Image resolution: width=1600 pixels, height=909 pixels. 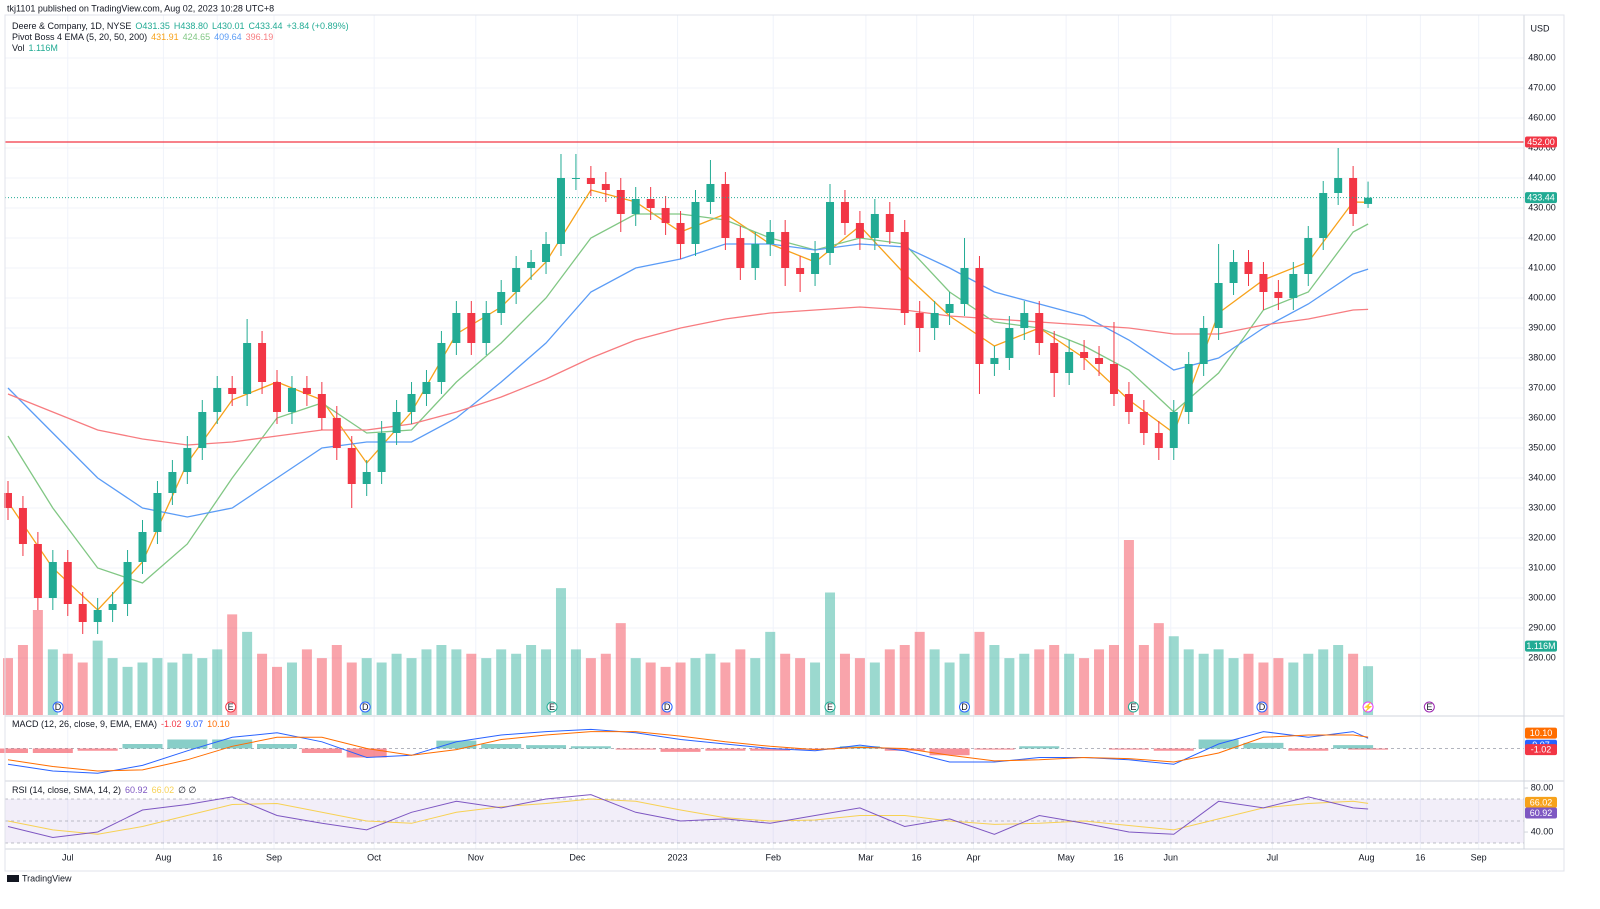 What do you see at coordinates (1541, 733) in the screenshot?
I see `macd-signal-tag: 10.10` at bounding box center [1541, 733].